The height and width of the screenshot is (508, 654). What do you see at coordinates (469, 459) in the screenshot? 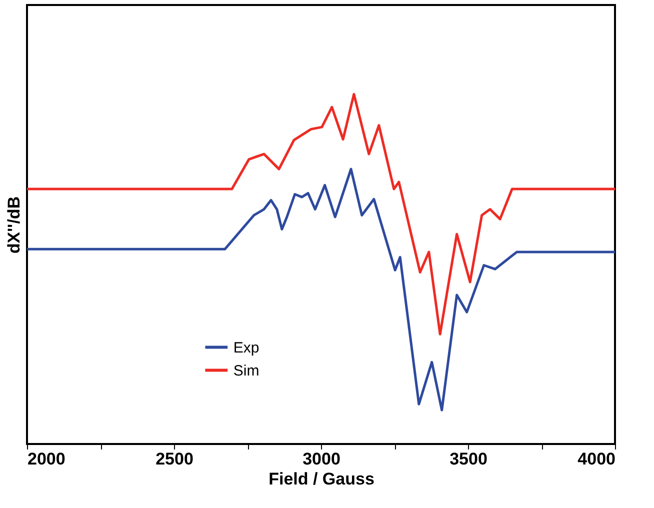
I see `x-tick-label: 3500` at bounding box center [469, 459].